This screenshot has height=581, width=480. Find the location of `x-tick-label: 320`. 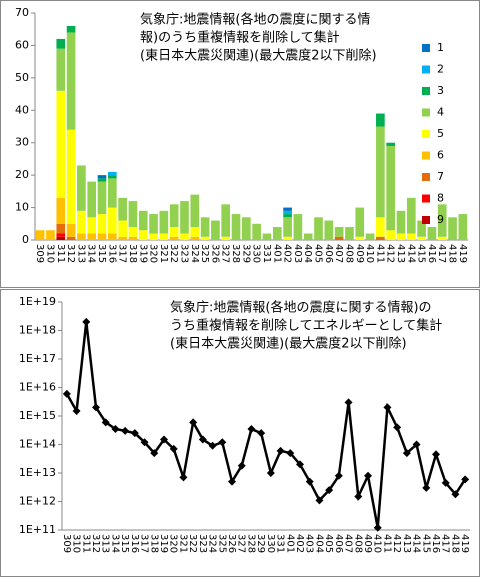

x-tick-label: 320 is located at coordinates (153, 253).